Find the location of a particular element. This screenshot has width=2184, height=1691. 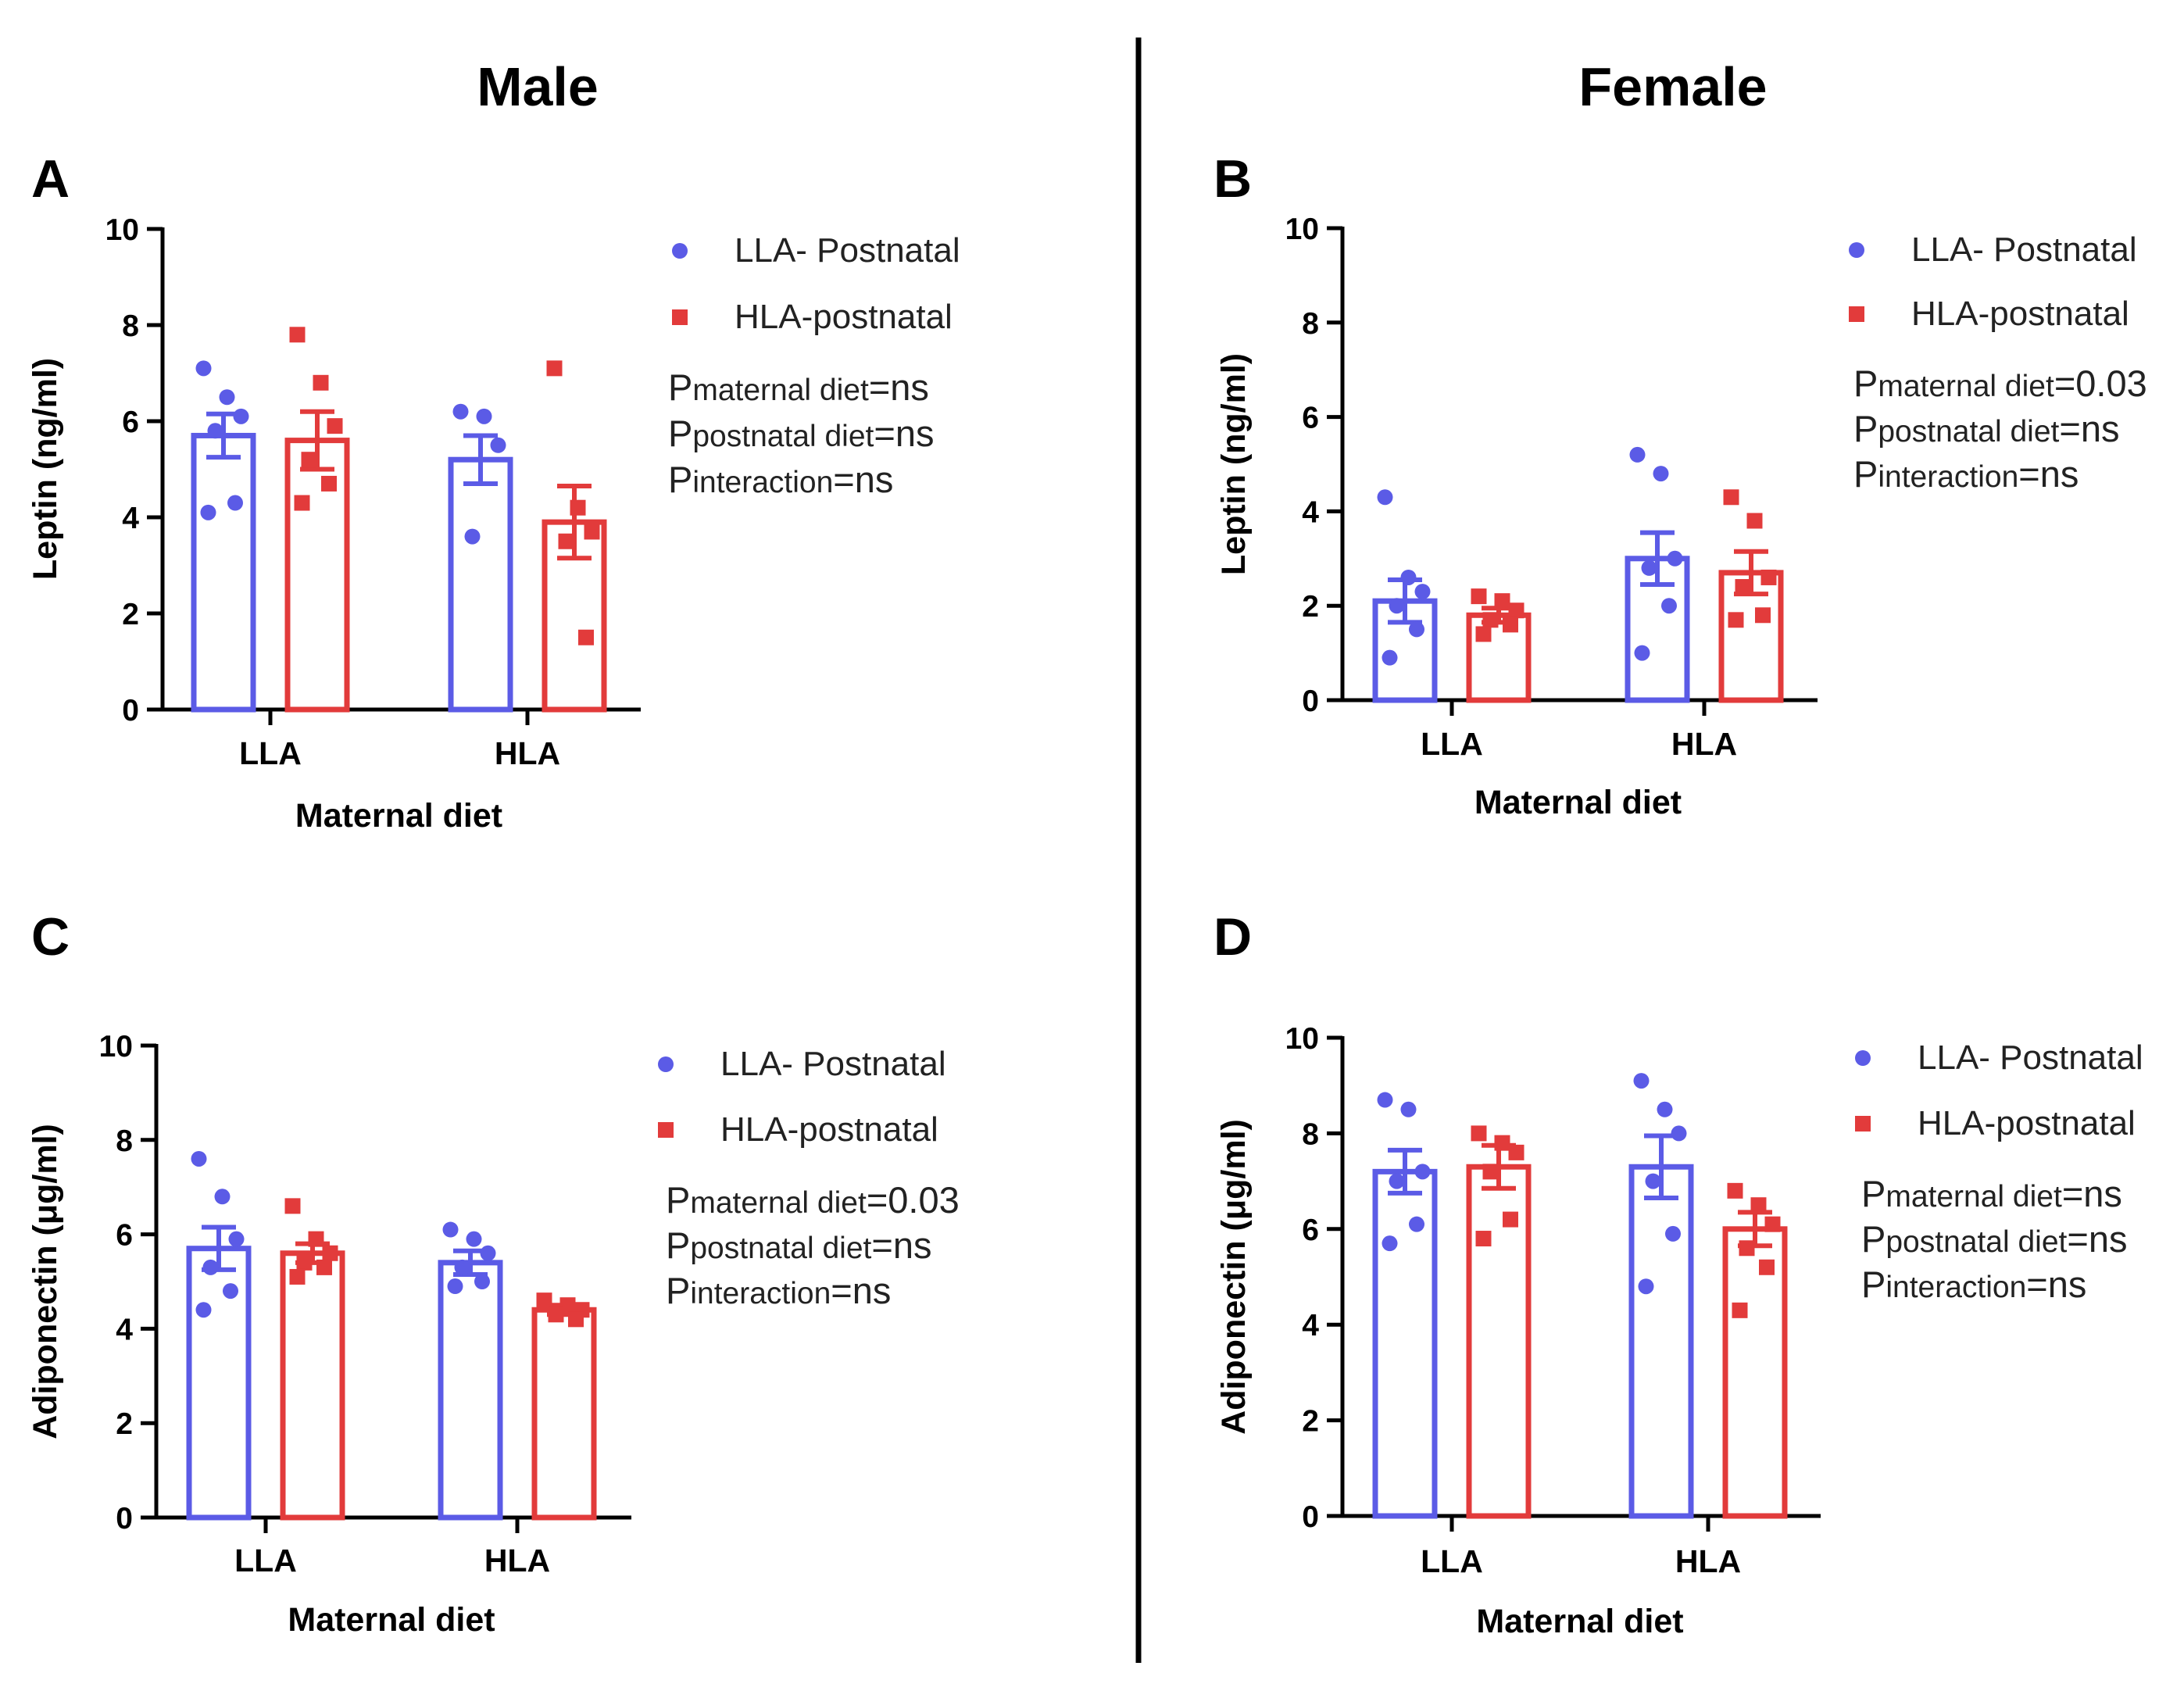

y-tick-label: 2 is located at coordinates (1310, 607).